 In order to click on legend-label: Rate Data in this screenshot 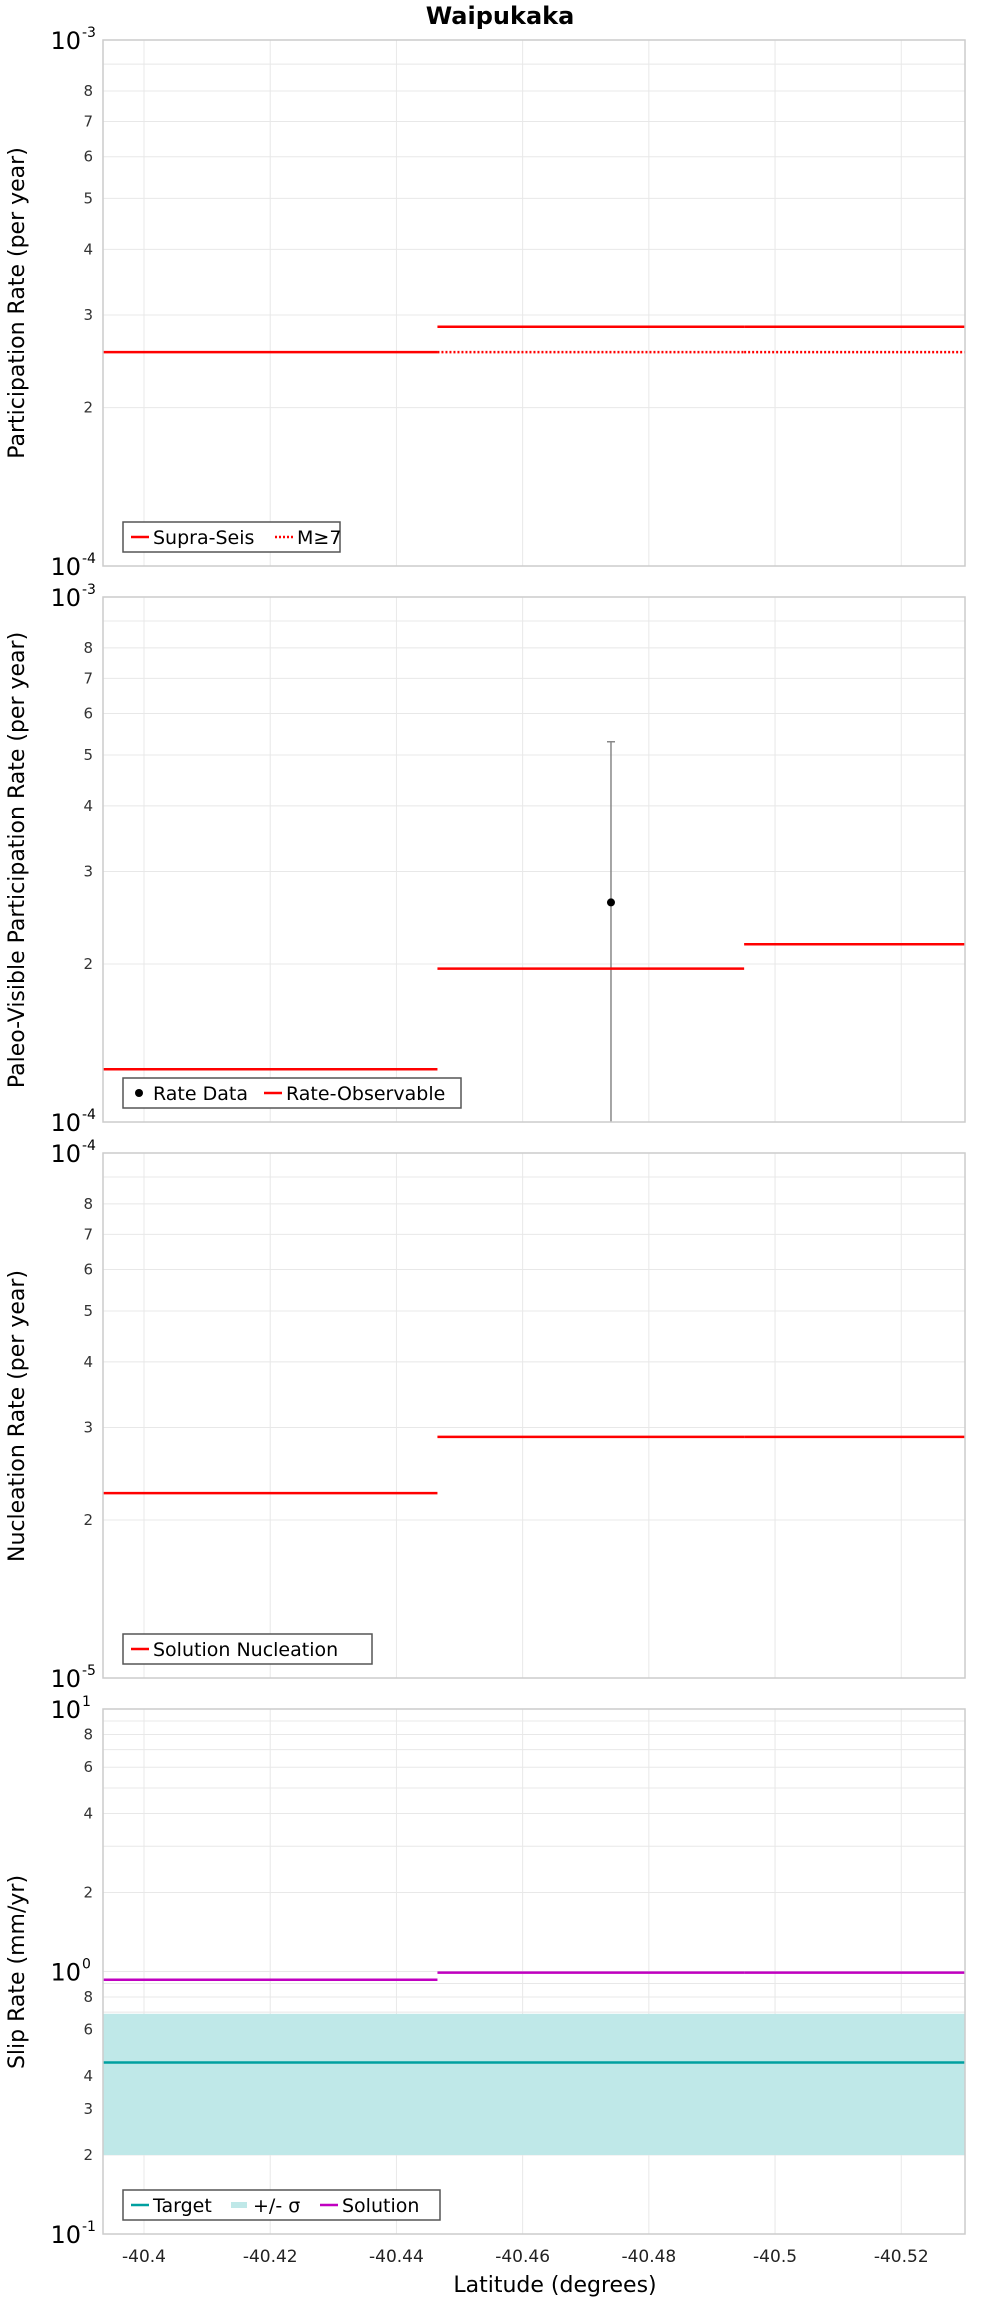, I will do `click(200, 1094)`.